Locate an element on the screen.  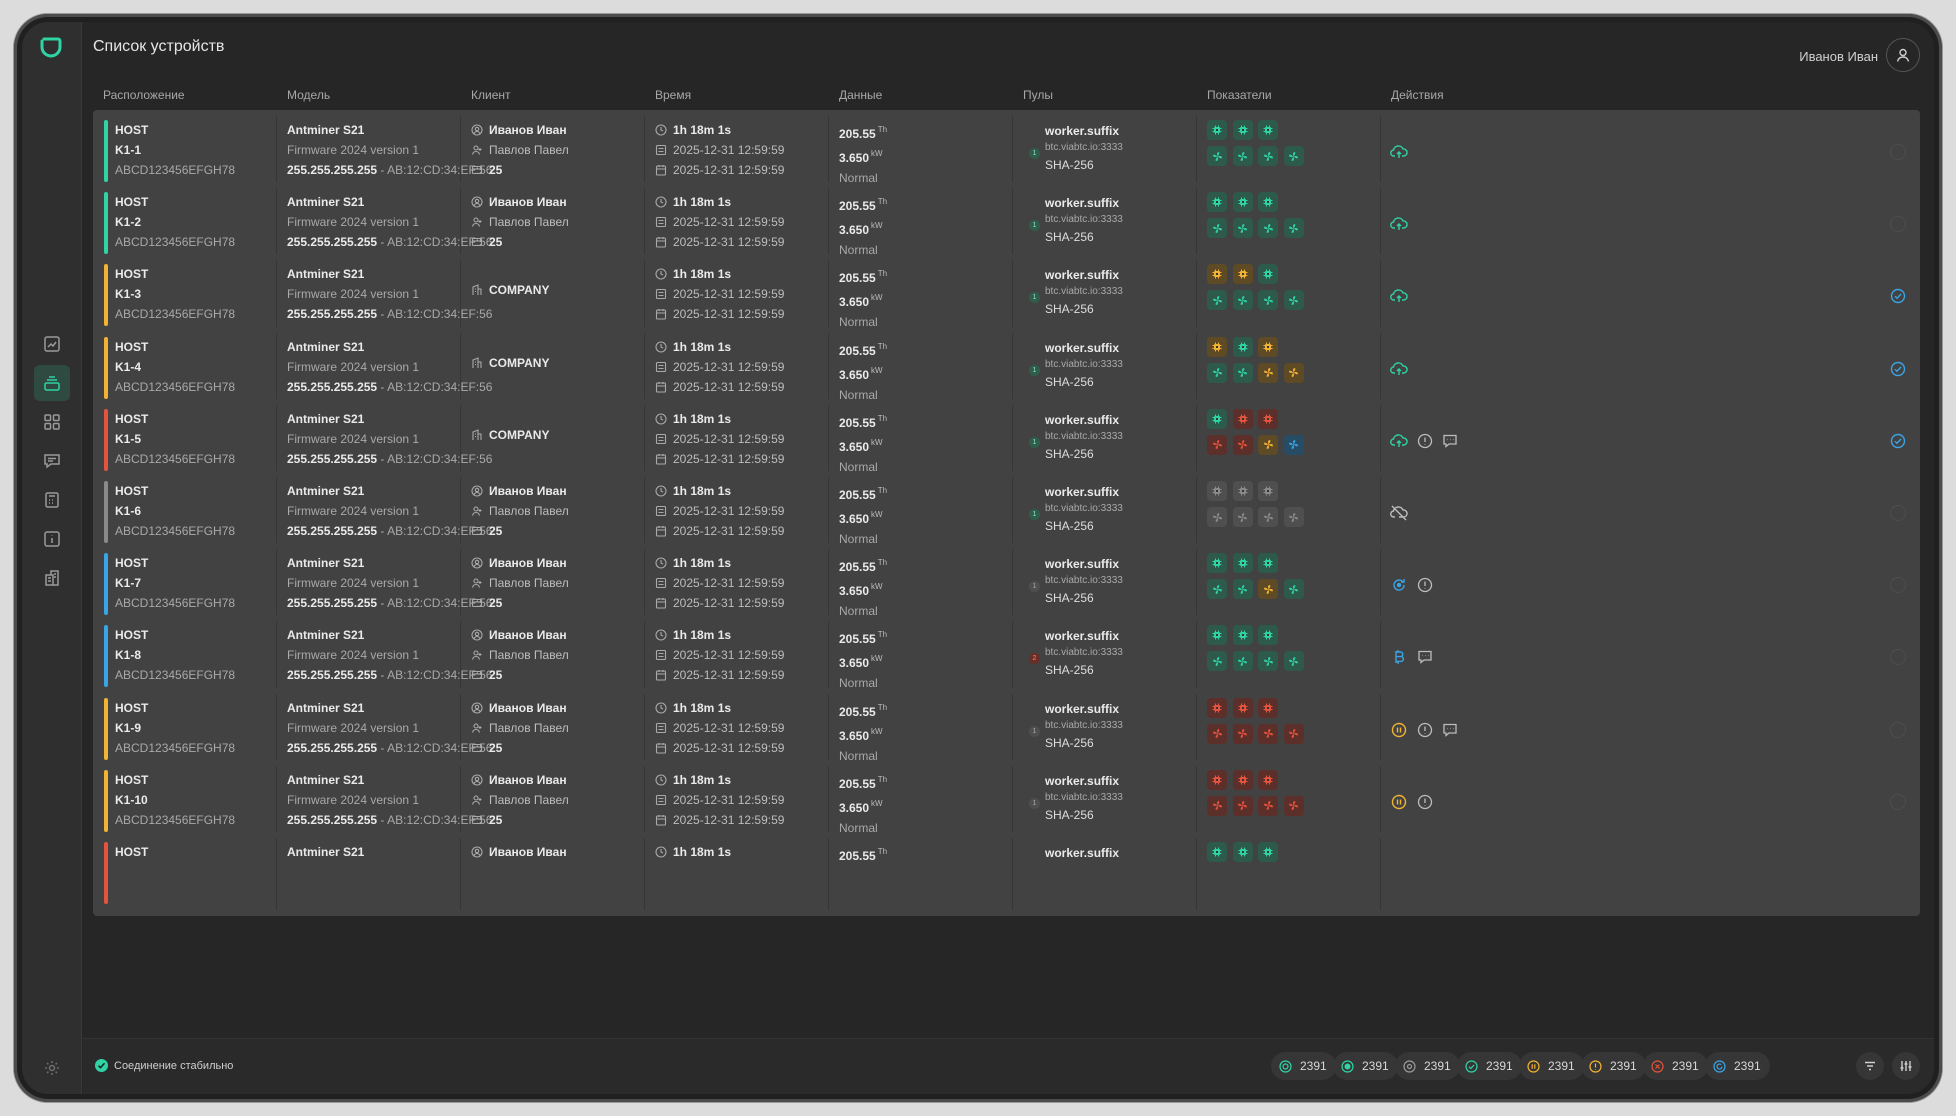
message-icon is located at coordinates (1425, 657).